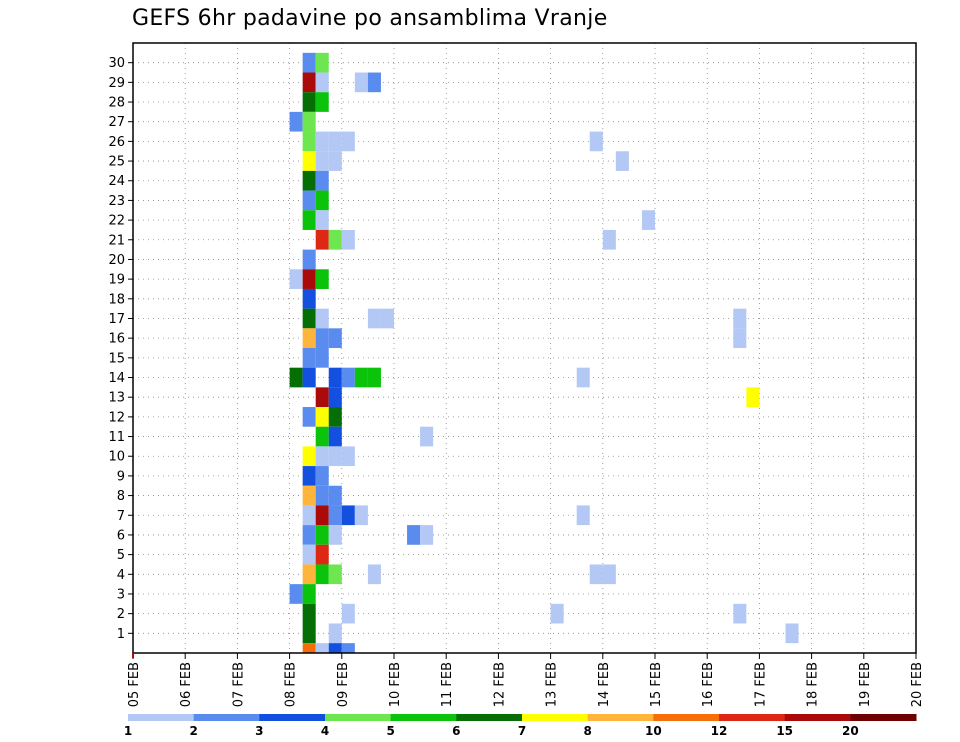 The image size is (960, 742). I want to click on y-tick-label: 24, so click(116, 181).